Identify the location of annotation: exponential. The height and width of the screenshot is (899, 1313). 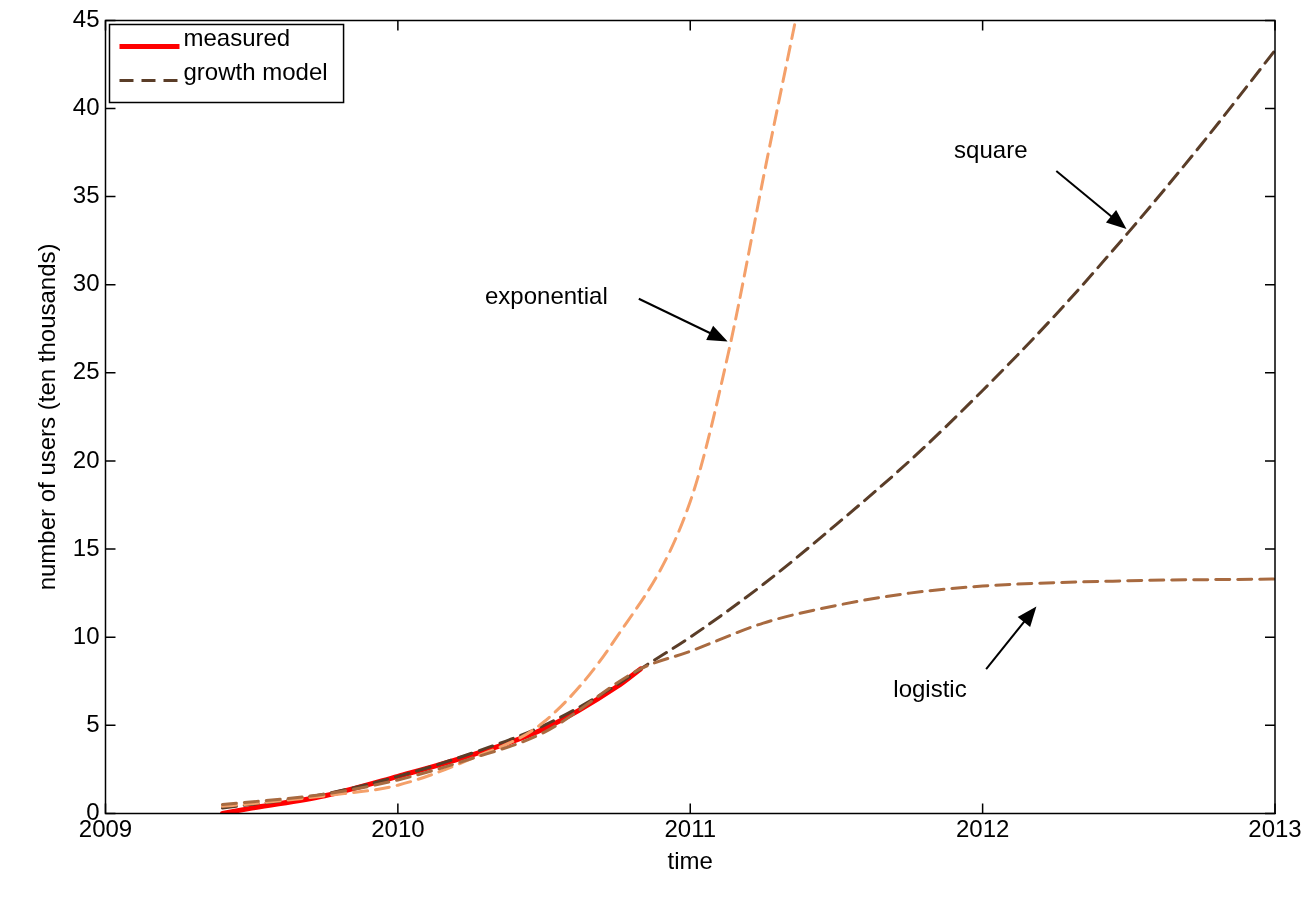
(546, 296).